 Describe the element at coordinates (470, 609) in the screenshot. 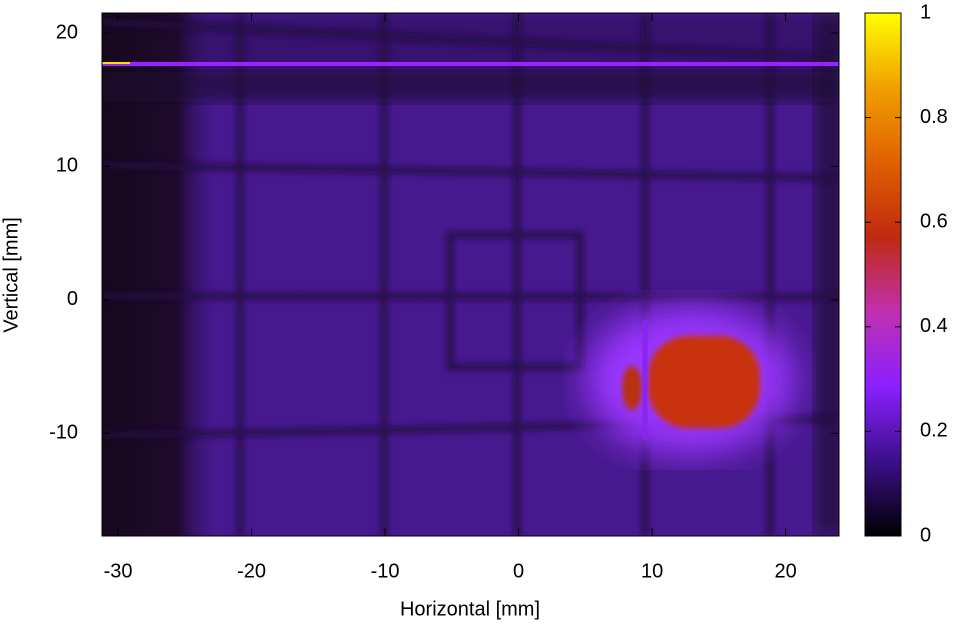

I see `x-axis-label: Horizontal [mm]` at that location.